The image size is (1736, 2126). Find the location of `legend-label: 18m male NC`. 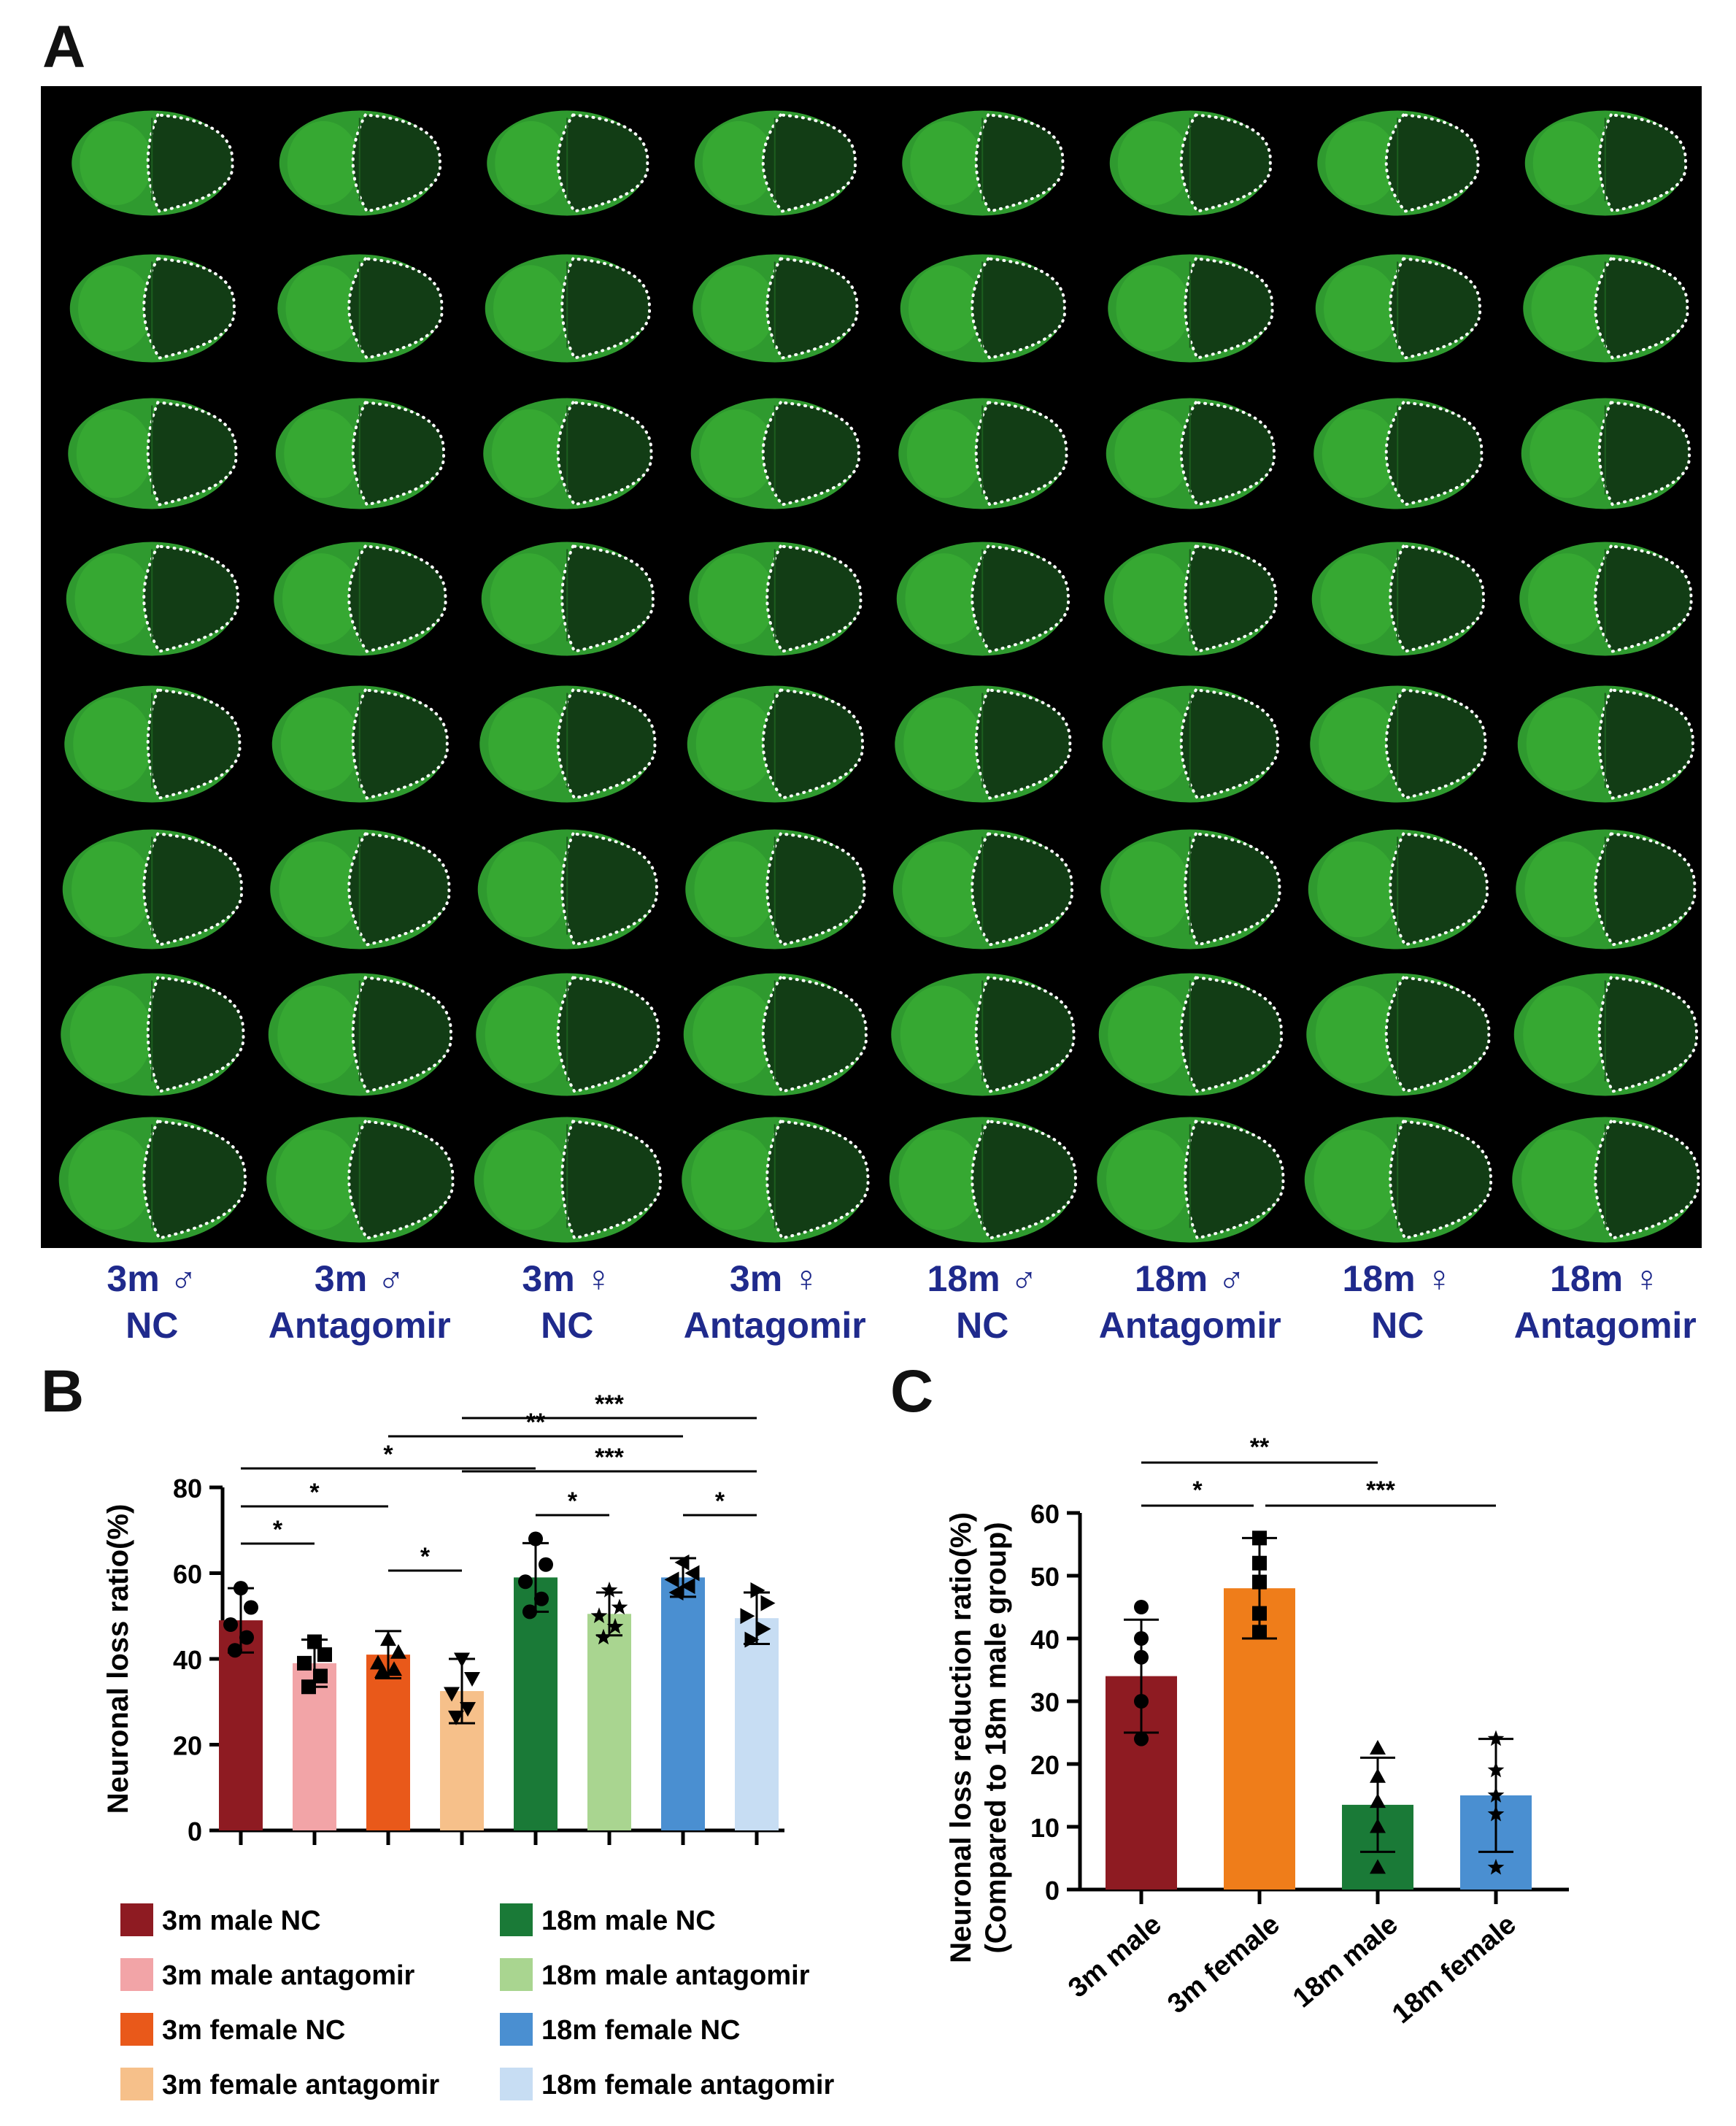

legend-label: 18m male NC is located at coordinates (628, 1921).